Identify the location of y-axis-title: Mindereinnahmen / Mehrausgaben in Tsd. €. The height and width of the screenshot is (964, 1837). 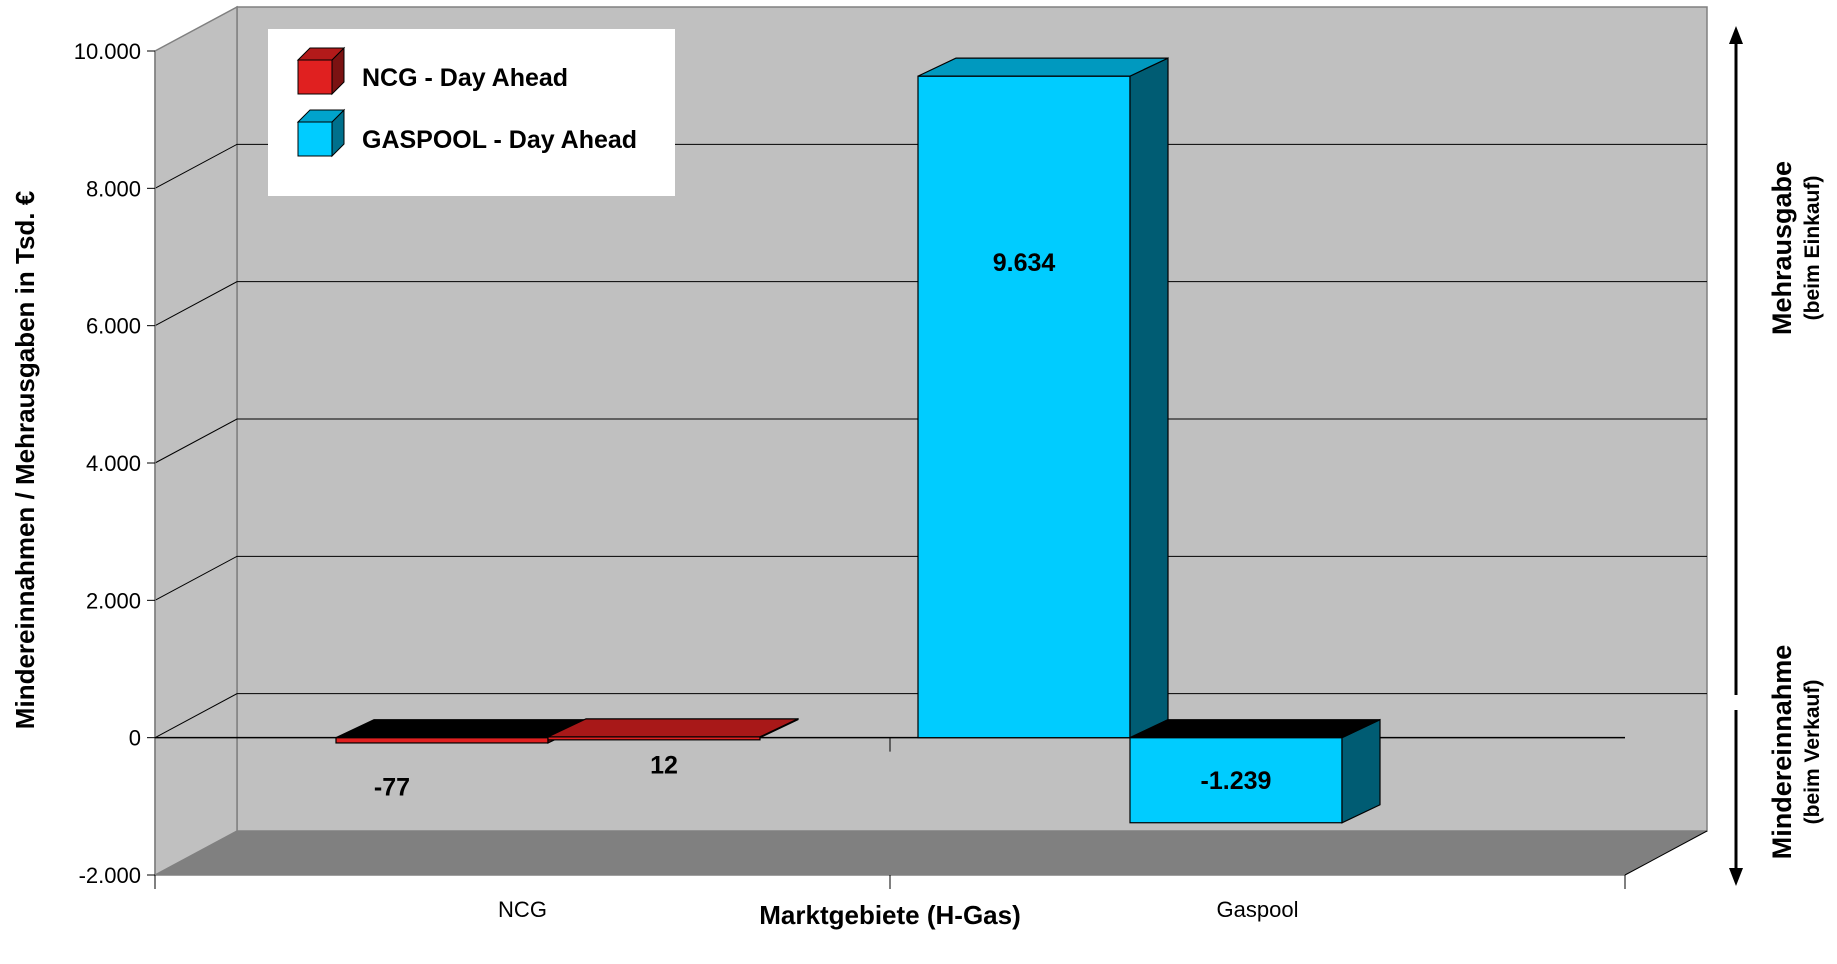
(25, 460).